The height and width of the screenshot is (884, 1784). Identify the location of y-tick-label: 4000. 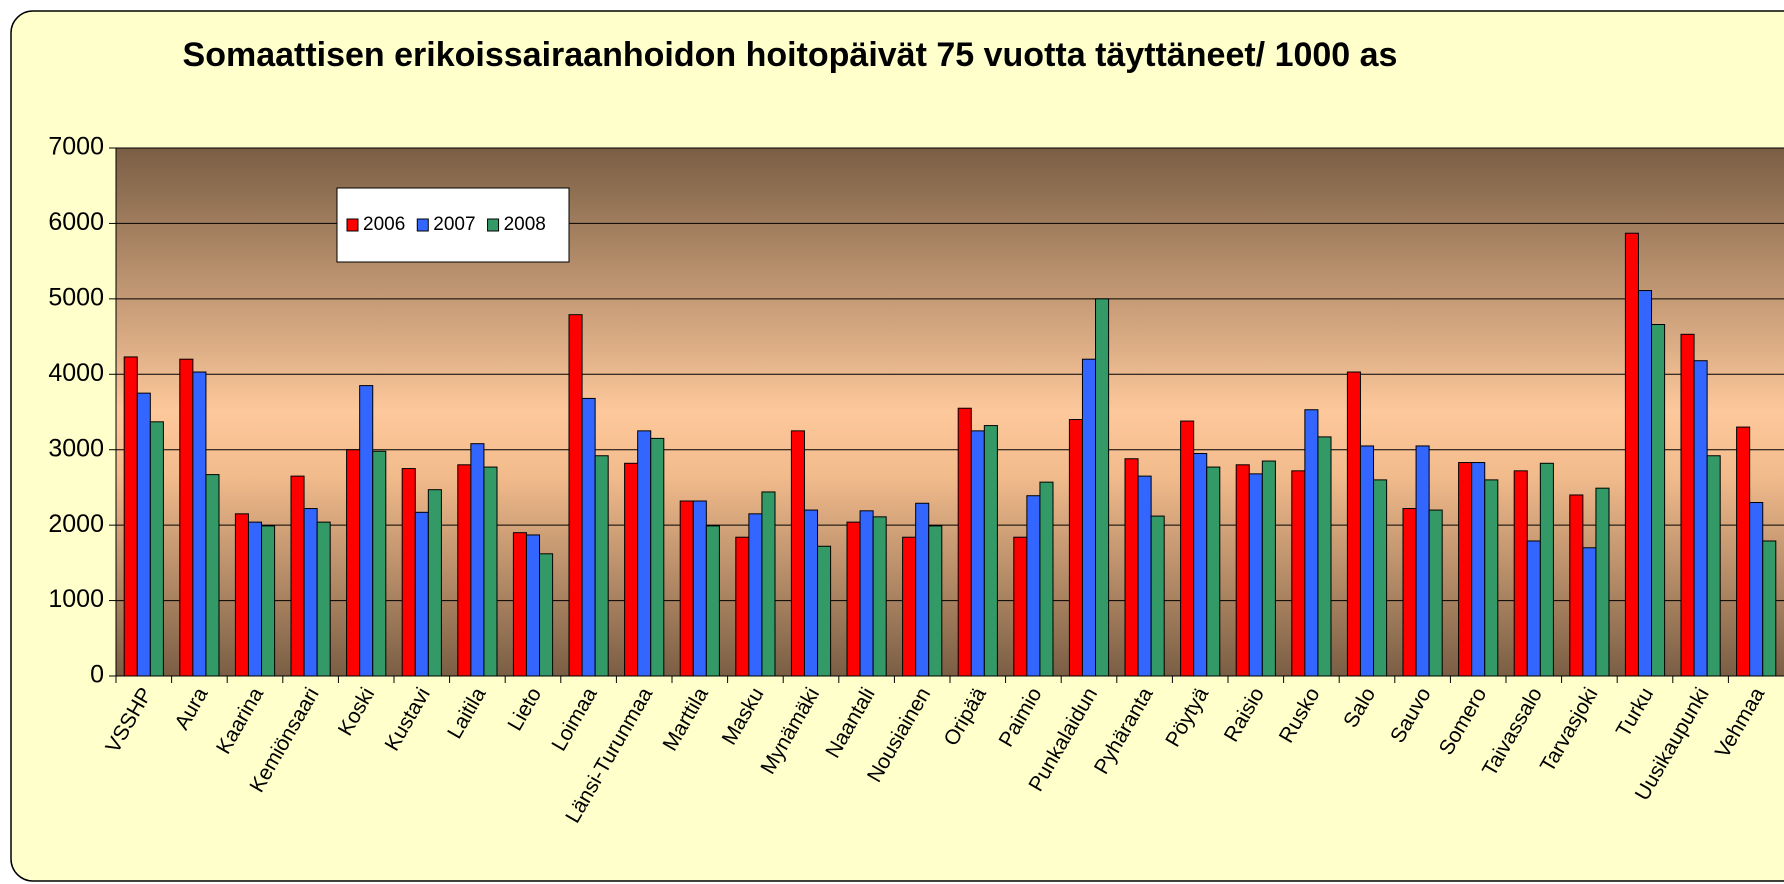
(76, 373).